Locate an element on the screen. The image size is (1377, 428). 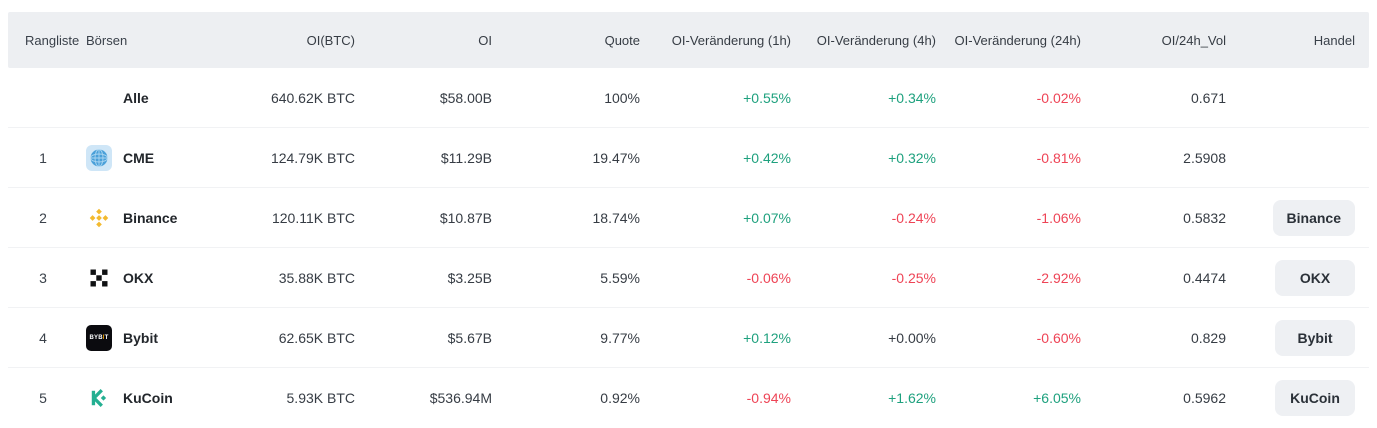
column-header-oi: OI is located at coordinates (485, 40).